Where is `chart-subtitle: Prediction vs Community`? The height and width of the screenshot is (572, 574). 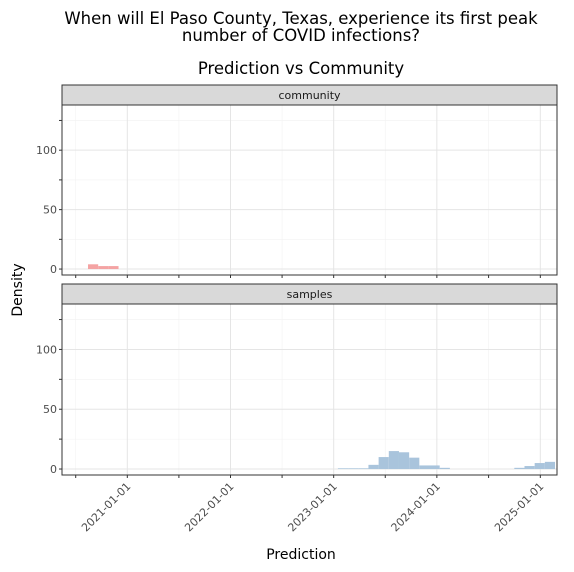
chart-subtitle: Prediction vs Community is located at coordinates (301, 68).